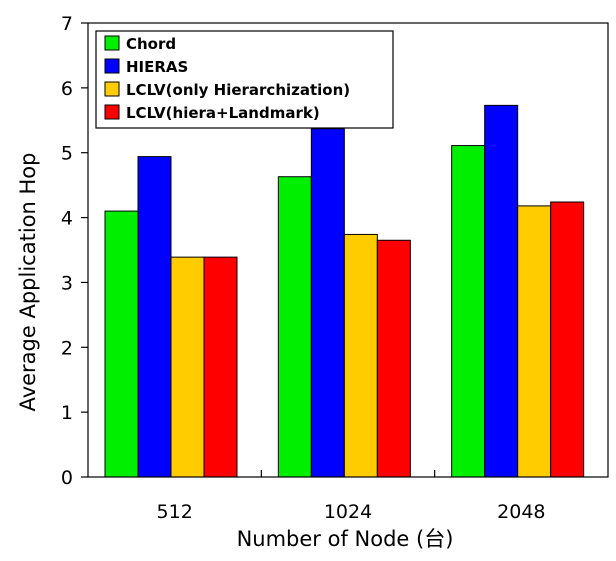 This screenshot has width=616, height=561. Describe the element at coordinates (67, 413) in the screenshot. I see `y-tick-label: 1` at that location.